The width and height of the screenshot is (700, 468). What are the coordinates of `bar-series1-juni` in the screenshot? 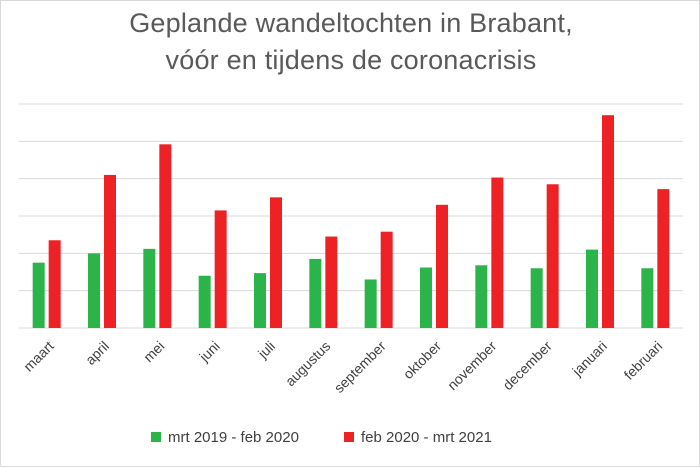 It's located at (204, 301).